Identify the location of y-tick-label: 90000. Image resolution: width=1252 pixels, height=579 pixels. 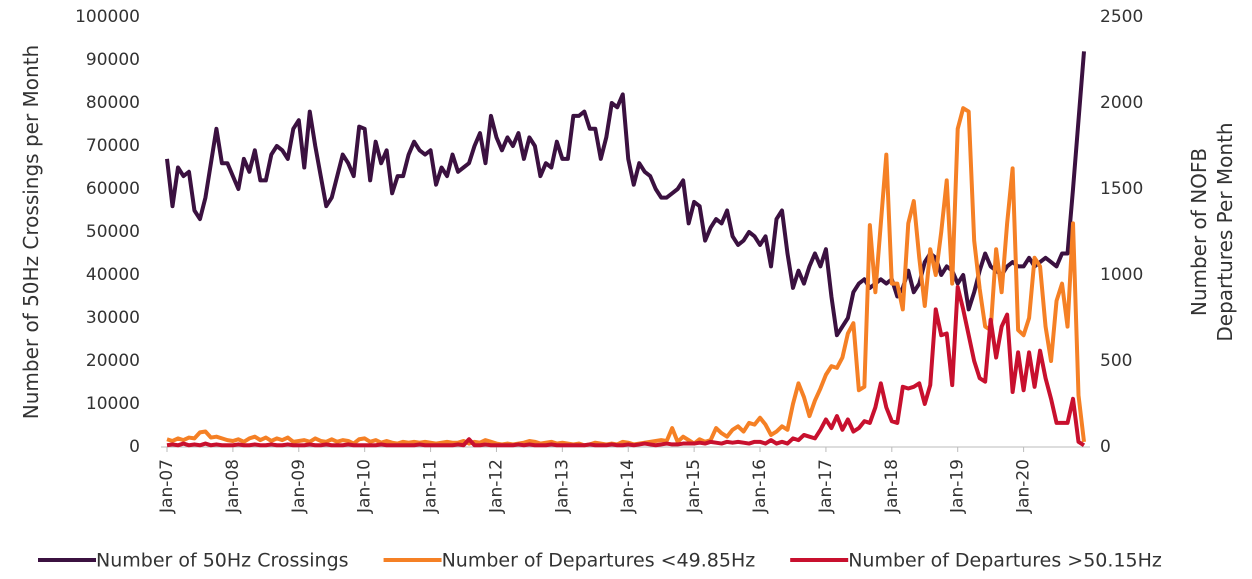
(113, 60).